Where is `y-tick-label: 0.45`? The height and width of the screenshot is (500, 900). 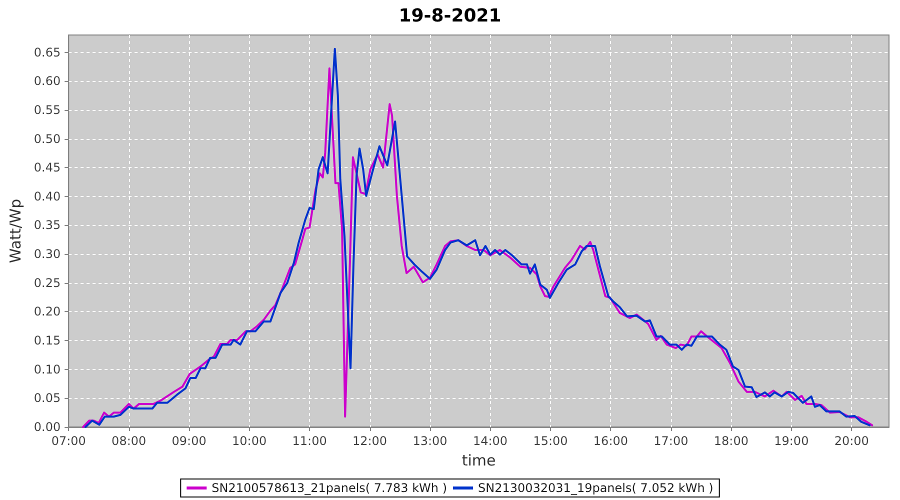 y-tick-label: 0.45 is located at coordinates (47, 167).